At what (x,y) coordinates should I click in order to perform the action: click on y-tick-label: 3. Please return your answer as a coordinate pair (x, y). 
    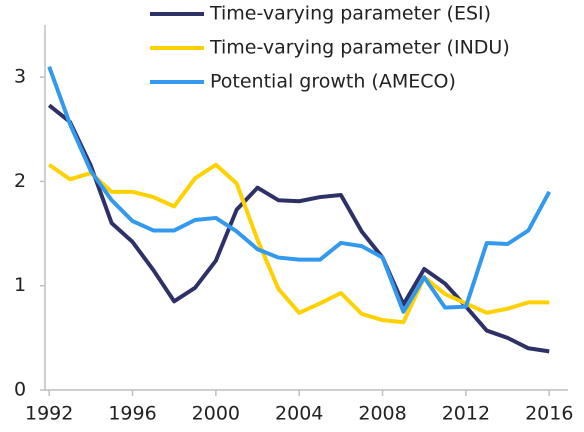
    Looking at the image, I should click on (20, 77).